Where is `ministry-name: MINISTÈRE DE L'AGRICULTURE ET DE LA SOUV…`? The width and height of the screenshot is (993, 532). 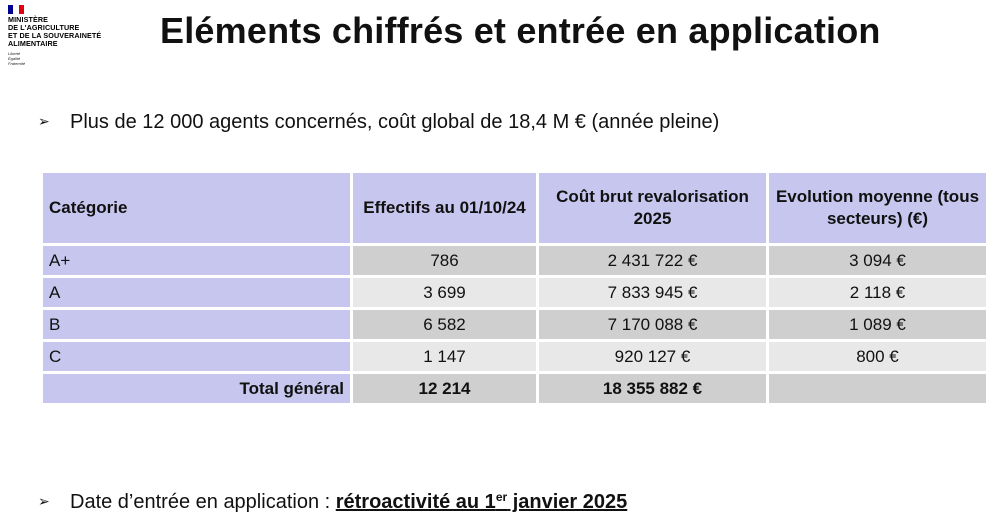 ministry-name: MINISTÈRE DE L'AGRICULTURE ET DE LA SOUV… is located at coordinates (55, 31).